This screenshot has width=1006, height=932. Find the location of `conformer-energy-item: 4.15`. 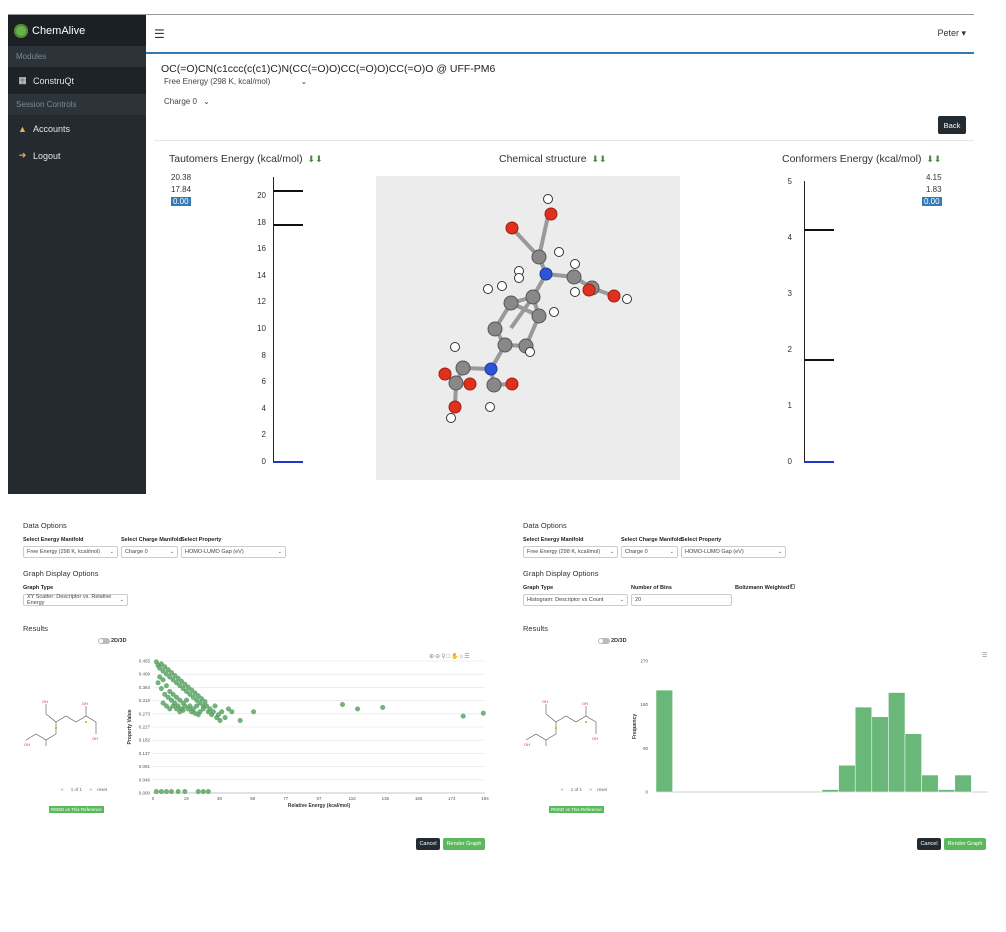

conformer-energy-item: 4.15 is located at coordinates (934, 177).